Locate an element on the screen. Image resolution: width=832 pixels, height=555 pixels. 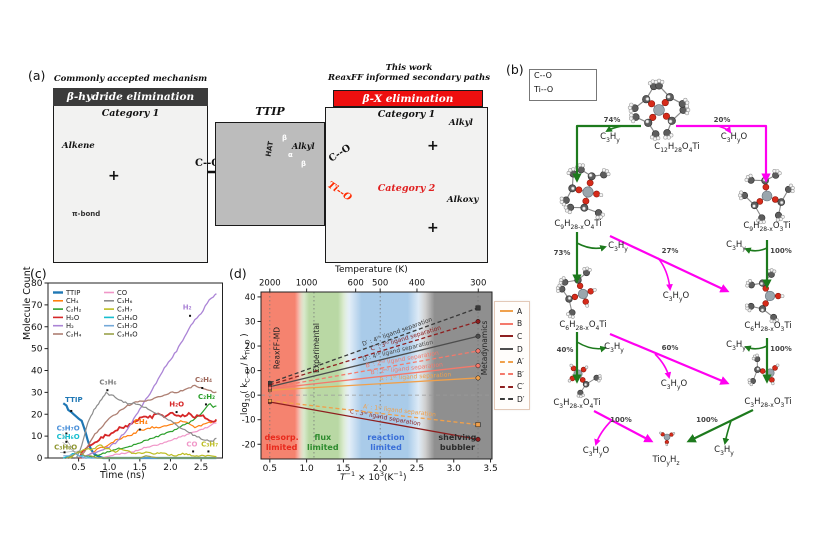
series-C₂H₄ is located at coordinates (147, 421).